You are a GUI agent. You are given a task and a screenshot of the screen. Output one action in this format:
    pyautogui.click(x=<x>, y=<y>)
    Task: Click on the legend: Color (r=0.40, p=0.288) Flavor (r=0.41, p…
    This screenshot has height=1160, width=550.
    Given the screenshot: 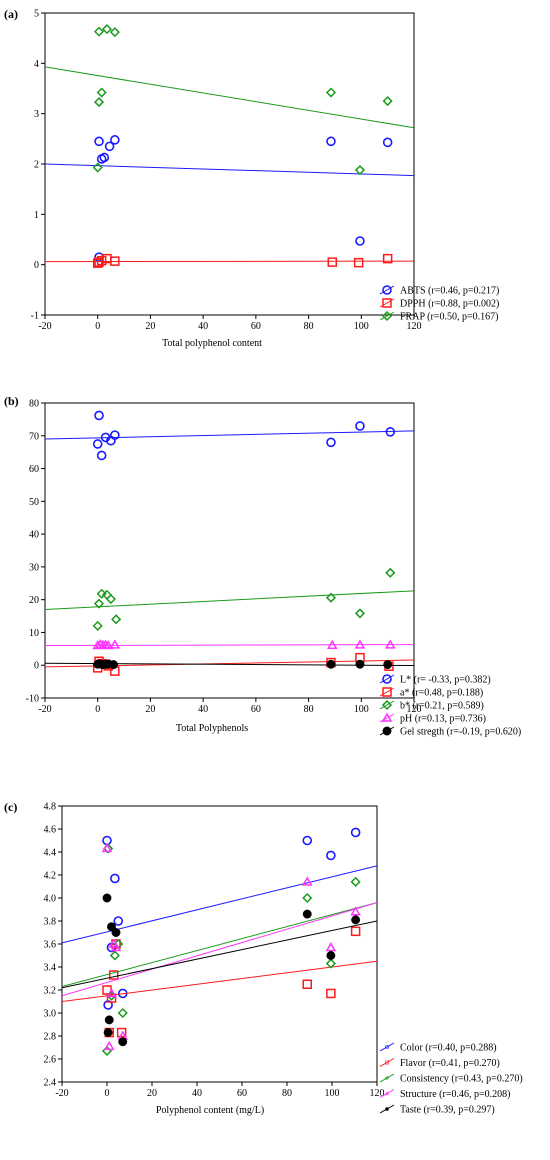 What is the action you would take?
    pyautogui.click(x=451, y=1079)
    